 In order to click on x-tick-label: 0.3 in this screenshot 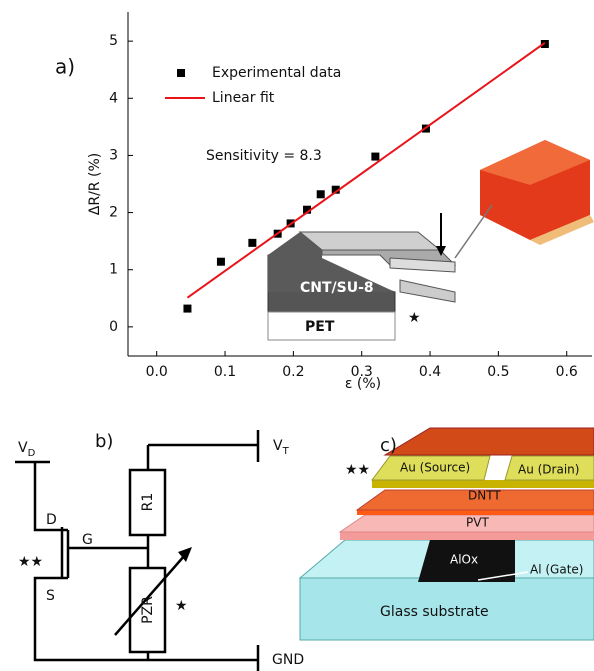, I will do `click(362, 372)`.